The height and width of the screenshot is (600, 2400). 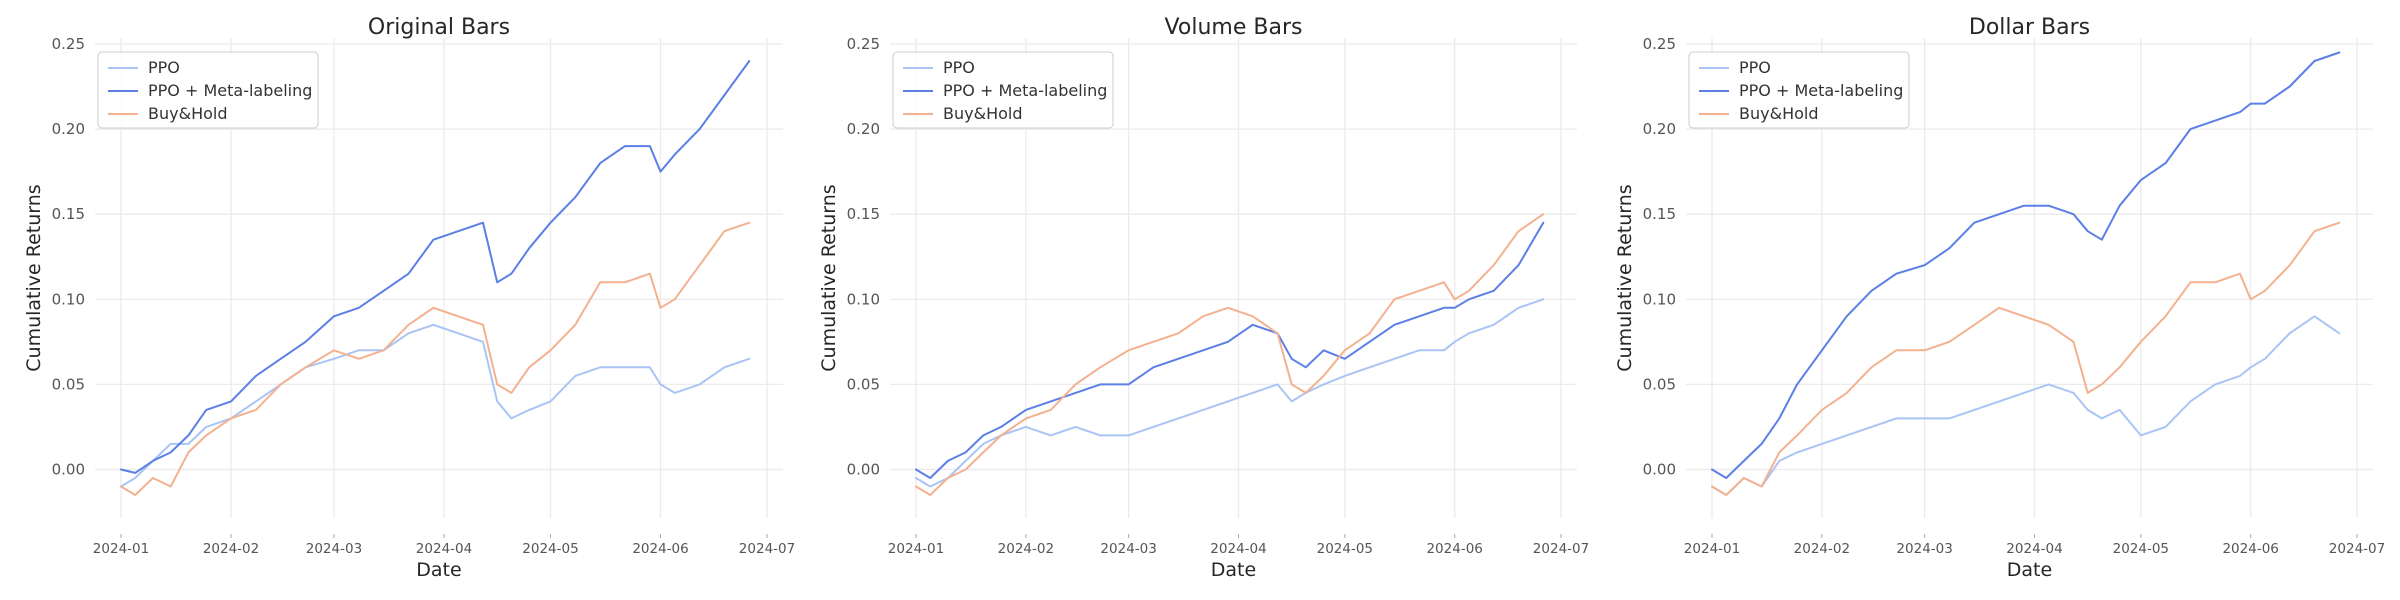 What do you see at coordinates (439, 27) in the screenshot?
I see `chart-title: Original Bars` at bounding box center [439, 27].